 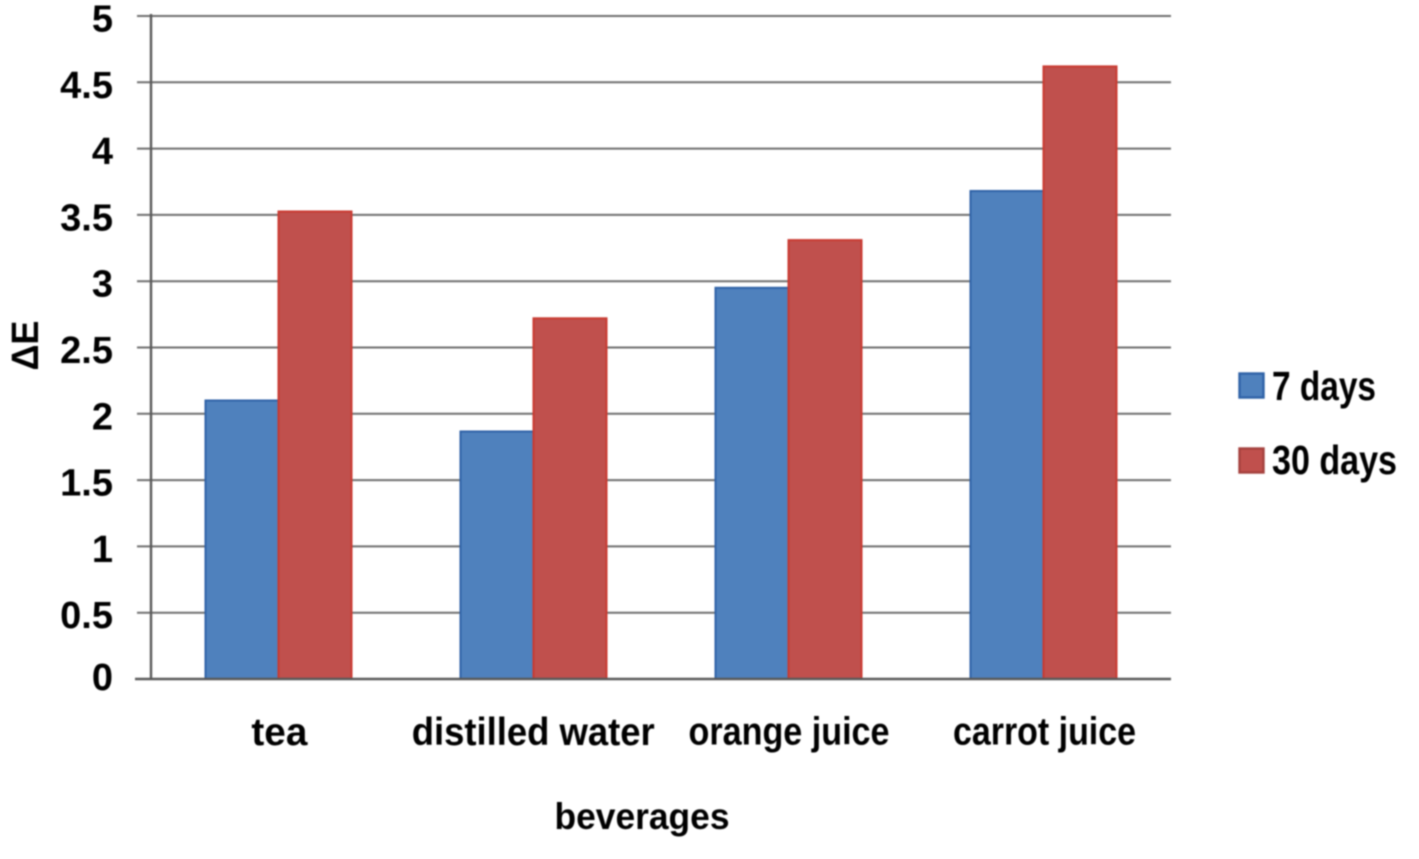 What do you see at coordinates (533, 732) in the screenshot?
I see `svg-text: distilled water` at bounding box center [533, 732].